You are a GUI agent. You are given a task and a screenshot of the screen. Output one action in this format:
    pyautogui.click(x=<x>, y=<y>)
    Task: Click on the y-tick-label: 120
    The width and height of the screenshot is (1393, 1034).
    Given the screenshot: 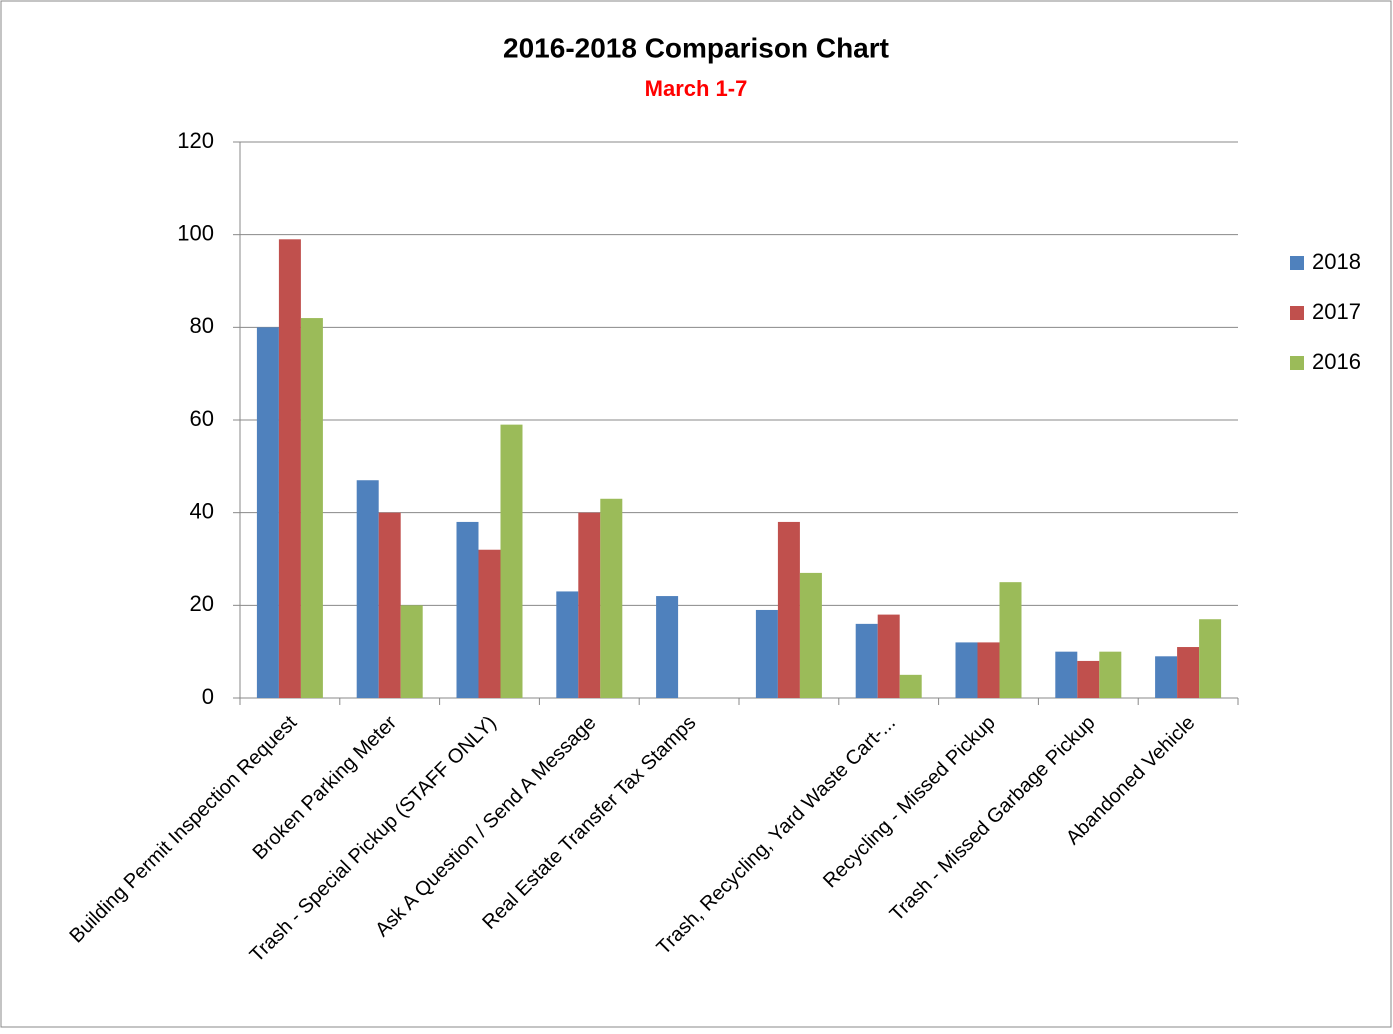 What is the action you would take?
    pyautogui.click(x=195, y=140)
    